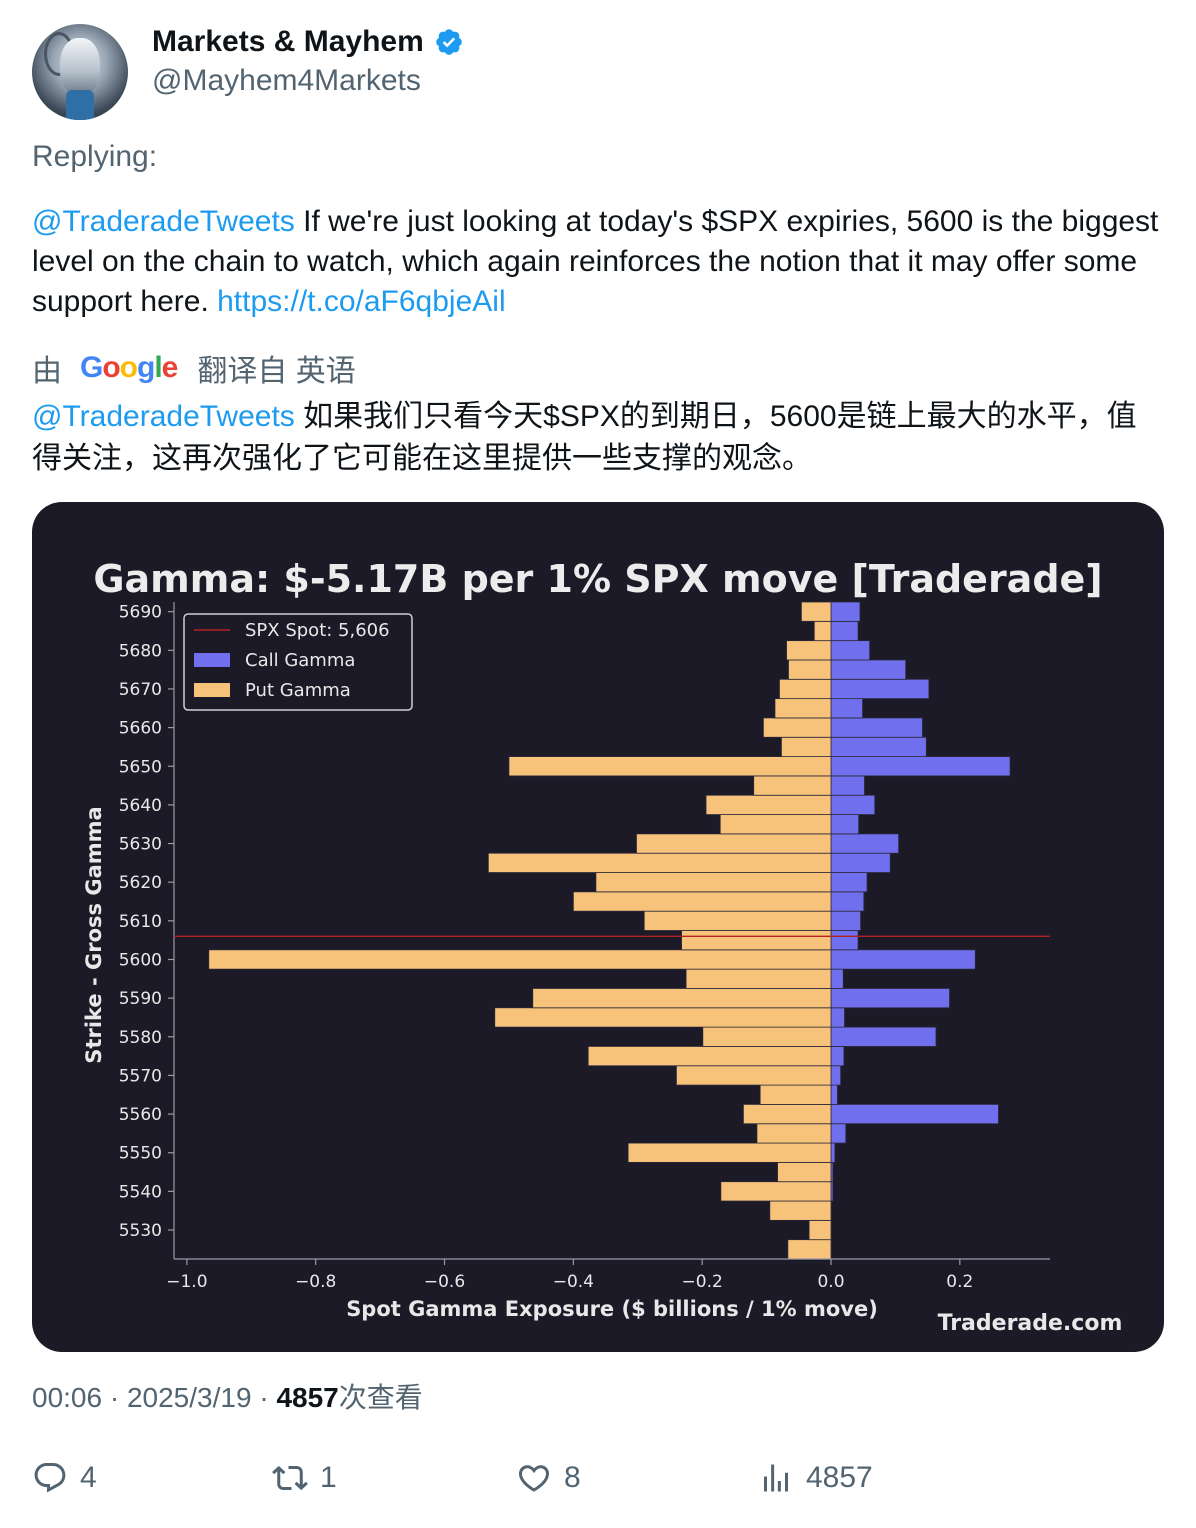 Image resolution: width=1196 pixels, height=1528 pixels. I want to click on views-button: 4857, so click(815, 1478).